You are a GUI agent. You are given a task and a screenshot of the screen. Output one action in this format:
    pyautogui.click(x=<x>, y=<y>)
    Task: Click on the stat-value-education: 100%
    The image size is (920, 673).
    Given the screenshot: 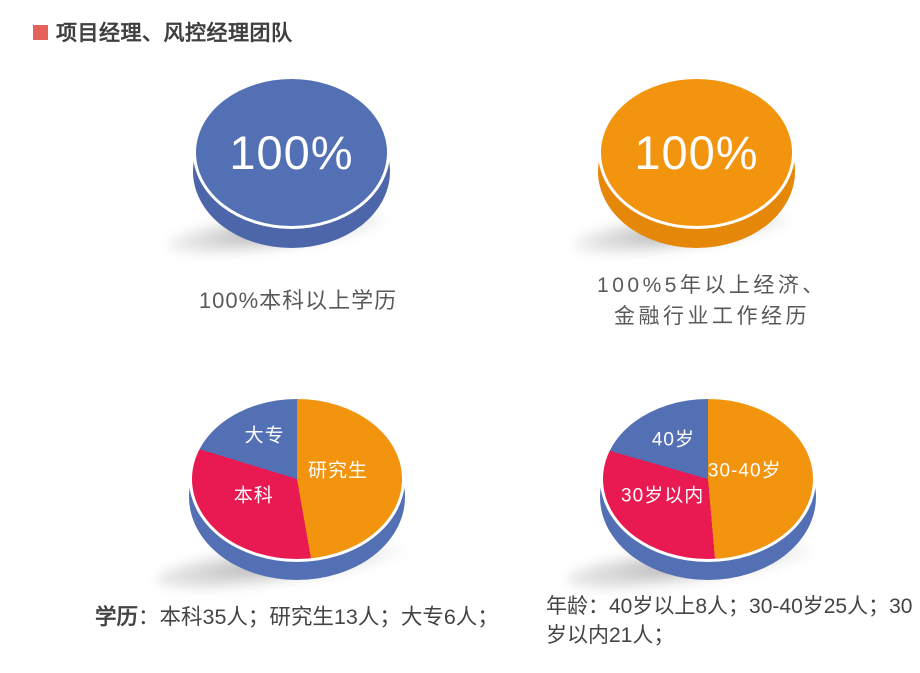 What is the action you would take?
    pyautogui.click(x=291, y=152)
    